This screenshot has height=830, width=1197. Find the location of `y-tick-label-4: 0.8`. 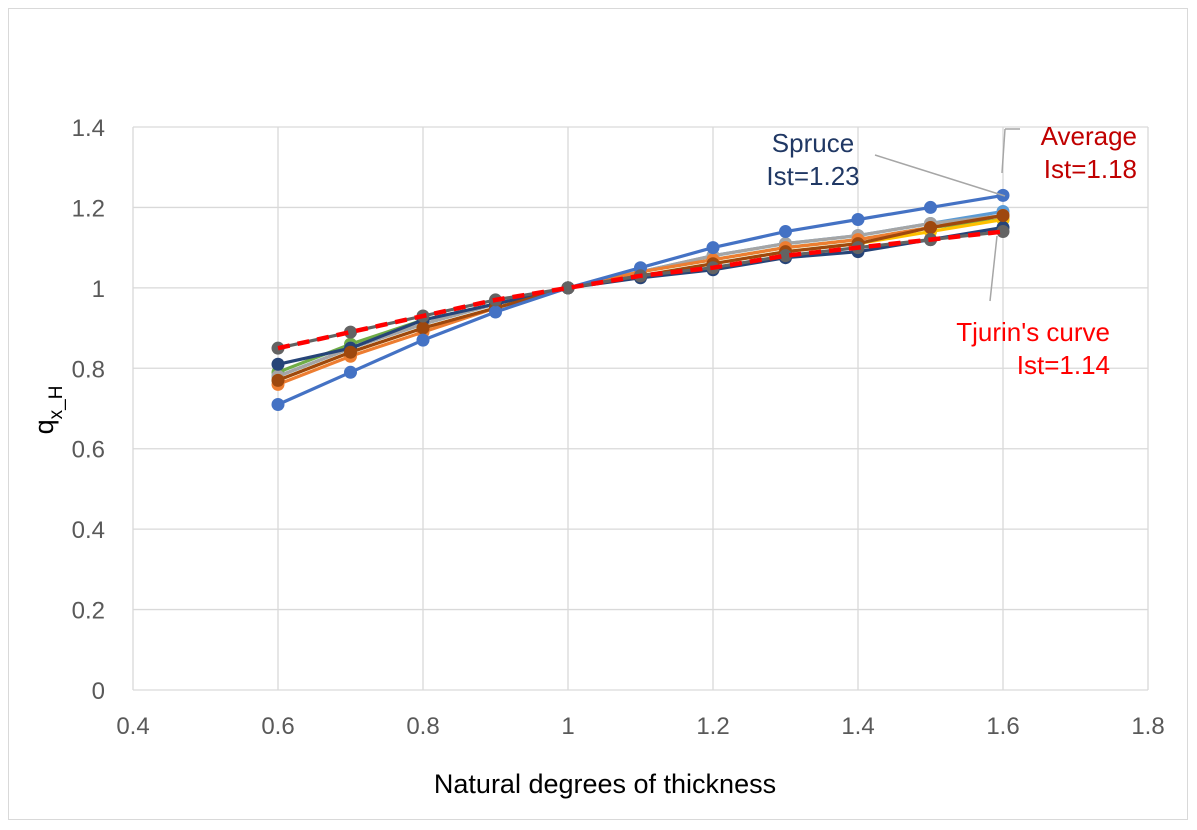

y-tick-label-4: 0.8 is located at coordinates (88, 369).